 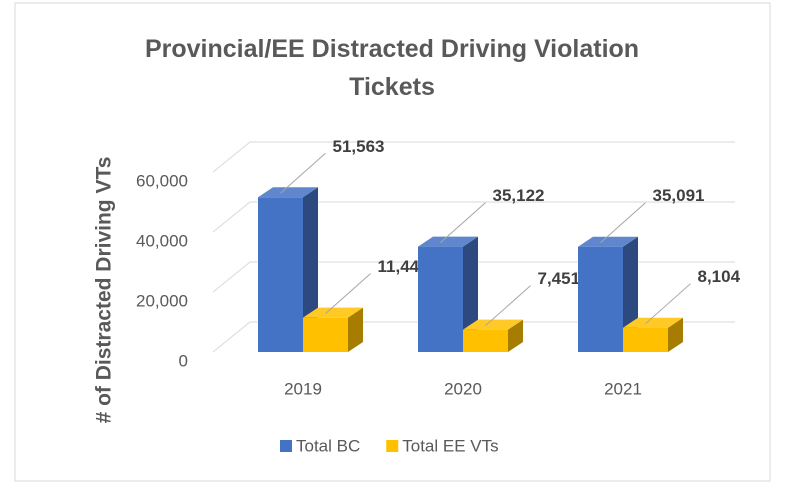 What do you see at coordinates (162, 240) in the screenshot?
I see `y-tick-label: 40,000` at bounding box center [162, 240].